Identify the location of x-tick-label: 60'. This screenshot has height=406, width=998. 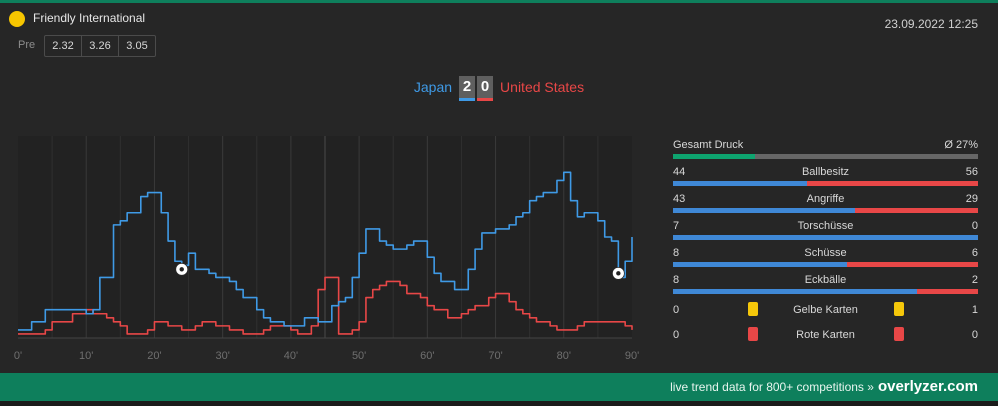
(427, 356).